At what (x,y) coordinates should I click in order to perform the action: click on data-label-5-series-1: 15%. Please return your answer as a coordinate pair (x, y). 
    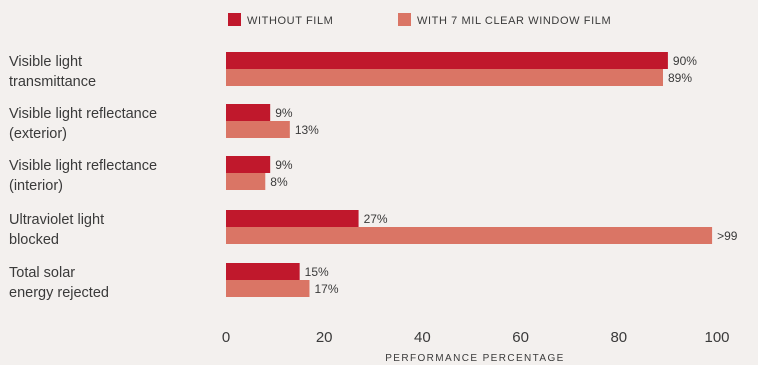
    Looking at the image, I should click on (317, 272).